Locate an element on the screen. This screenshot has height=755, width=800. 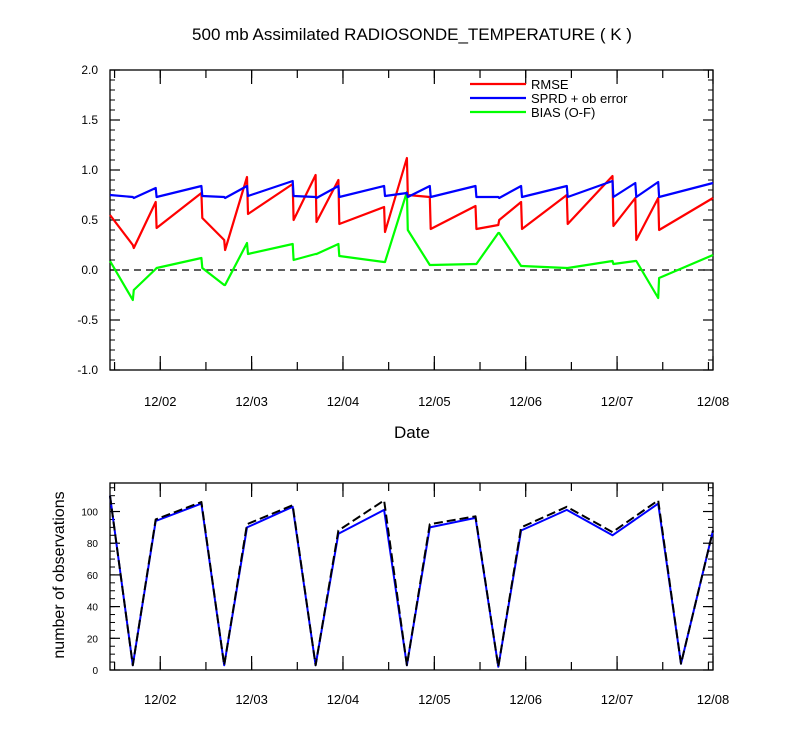
y-tick-label: 20 is located at coordinates (93, 639).